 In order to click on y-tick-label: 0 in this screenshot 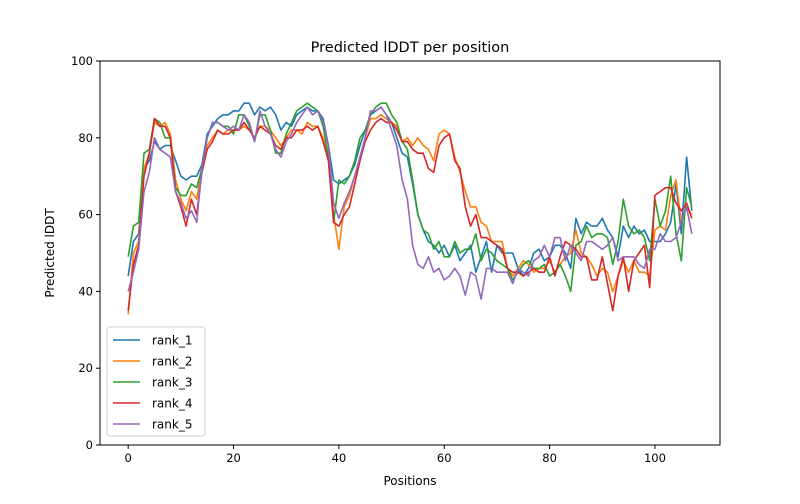, I will do `click(89, 445)`.